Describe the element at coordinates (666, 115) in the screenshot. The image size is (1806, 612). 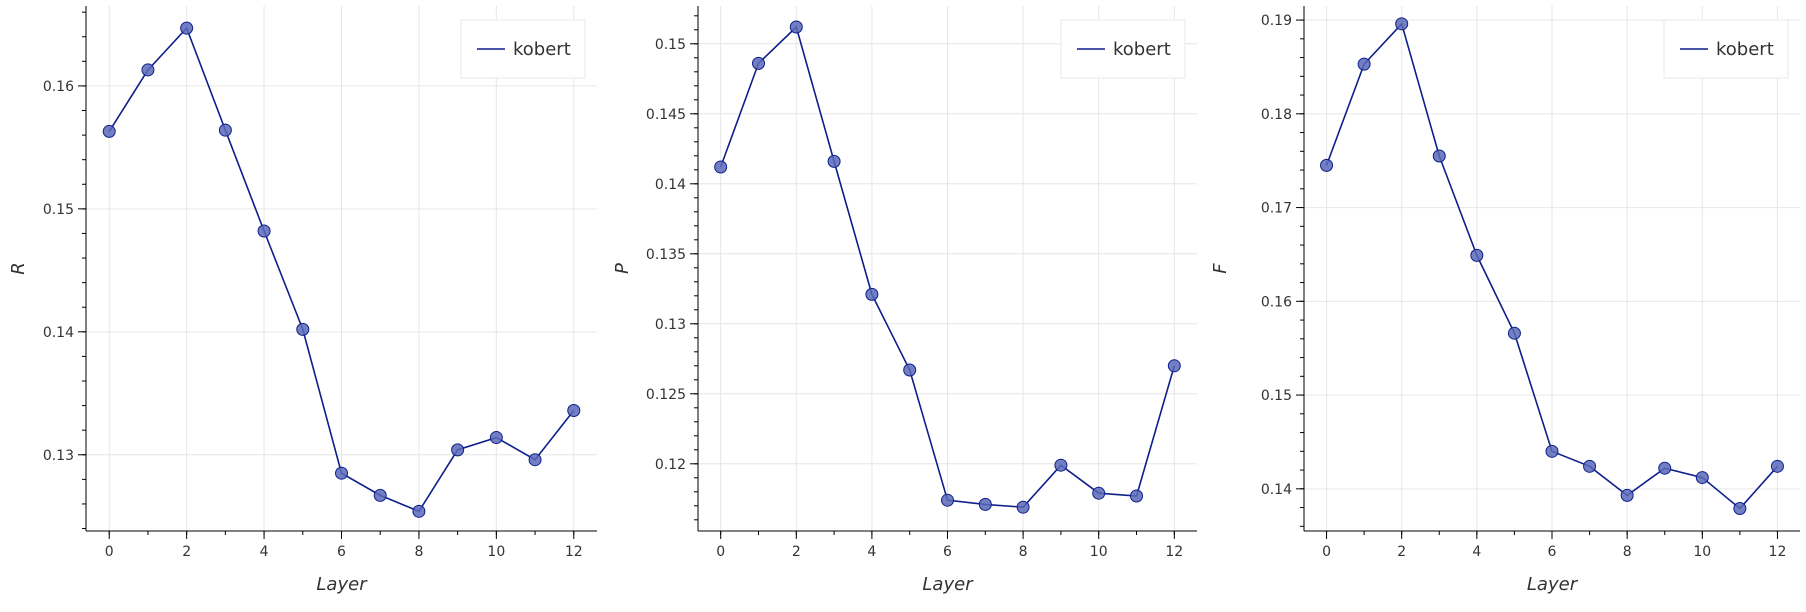
I see `y-tick-label: 0.145` at that location.